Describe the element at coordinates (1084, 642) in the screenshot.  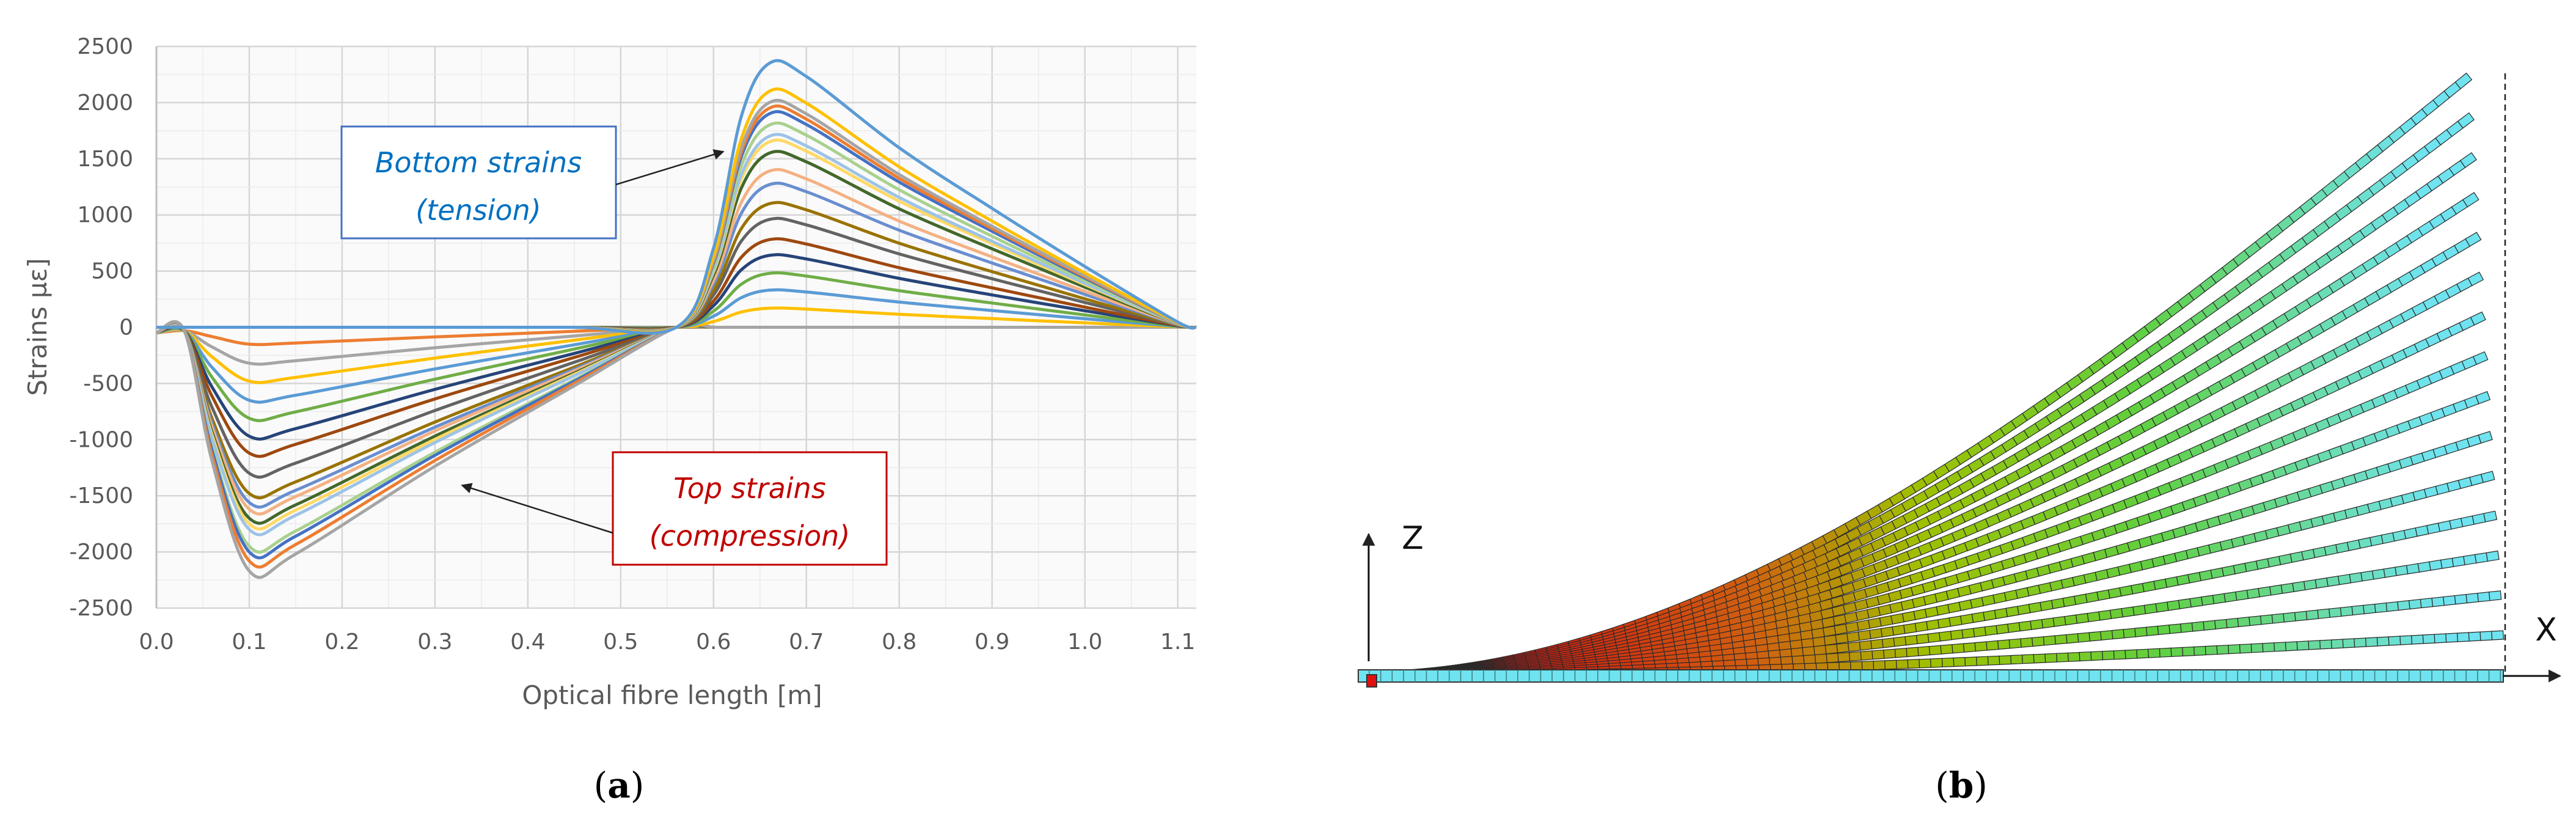
I see `x-tick-label: 1.0` at that location.